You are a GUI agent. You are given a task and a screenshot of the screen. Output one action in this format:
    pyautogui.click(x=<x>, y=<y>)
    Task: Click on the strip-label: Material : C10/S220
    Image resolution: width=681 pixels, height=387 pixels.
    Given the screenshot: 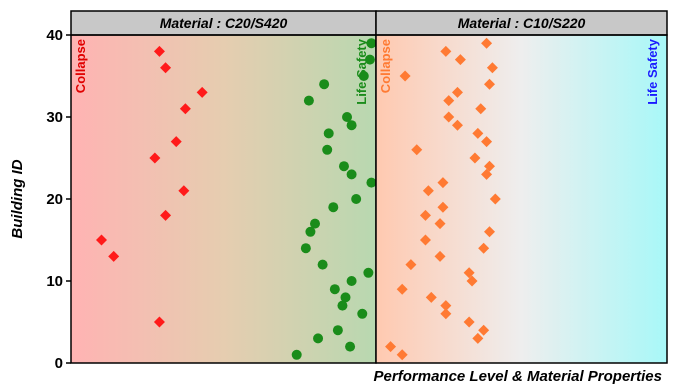 What is the action you would take?
    pyautogui.click(x=522, y=23)
    